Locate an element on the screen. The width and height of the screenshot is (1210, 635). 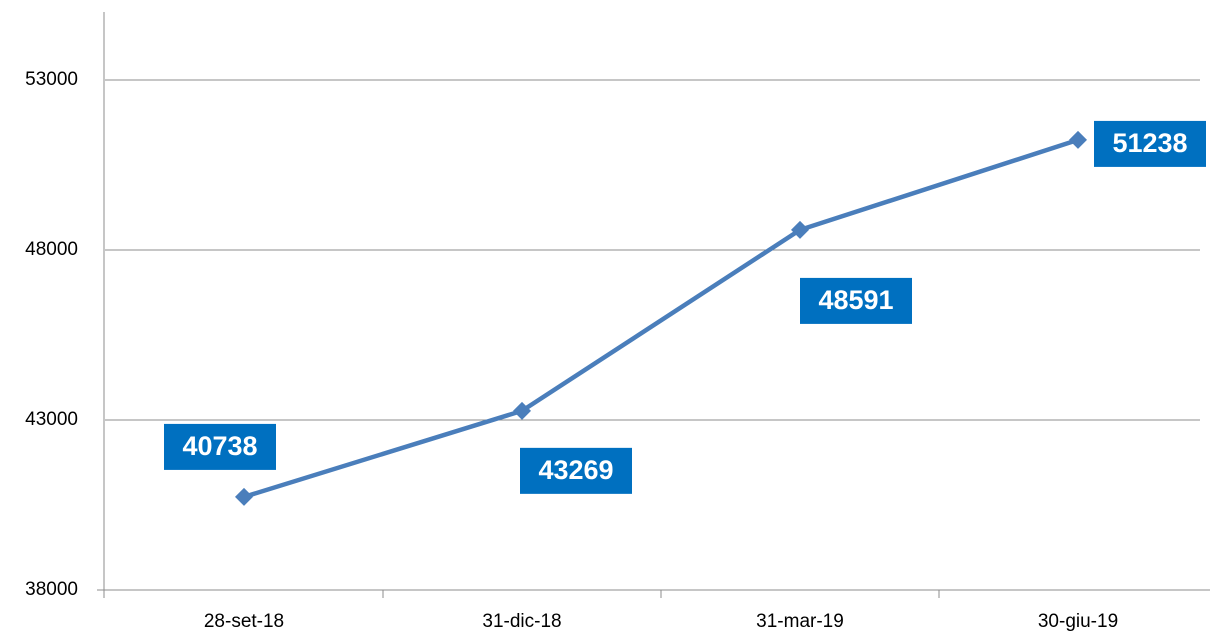
value-label: 43269 is located at coordinates (575, 470).